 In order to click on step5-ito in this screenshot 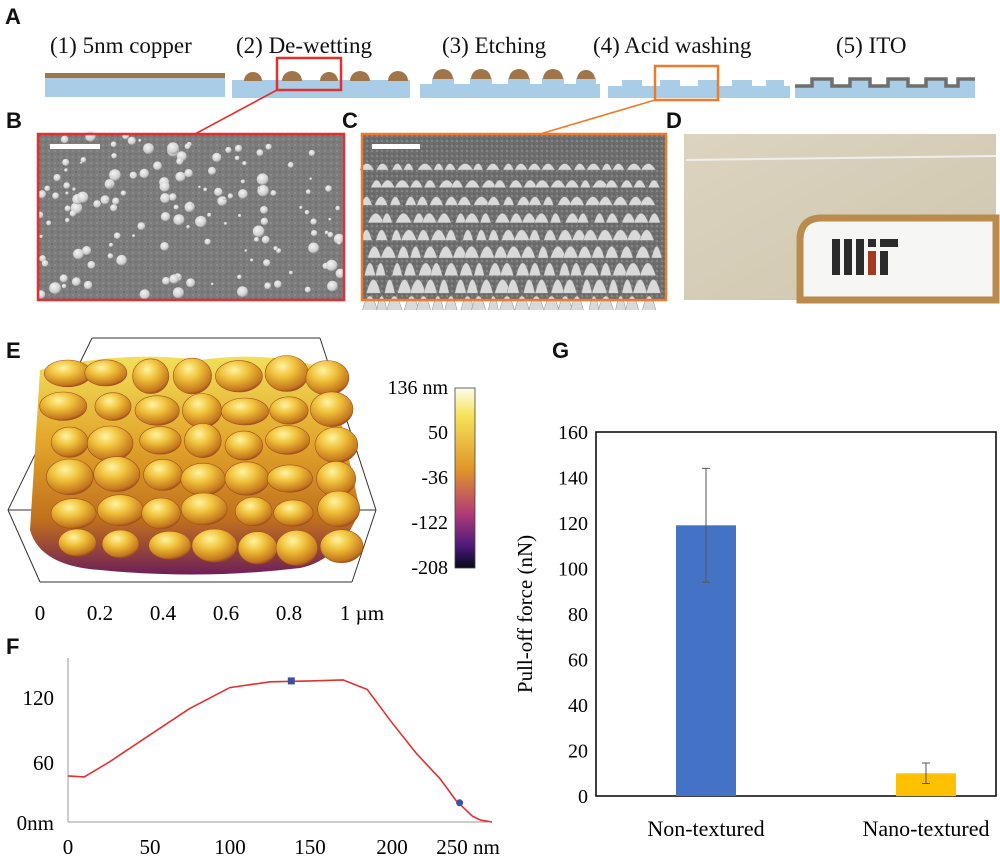, I will do `click(885, 87)`.